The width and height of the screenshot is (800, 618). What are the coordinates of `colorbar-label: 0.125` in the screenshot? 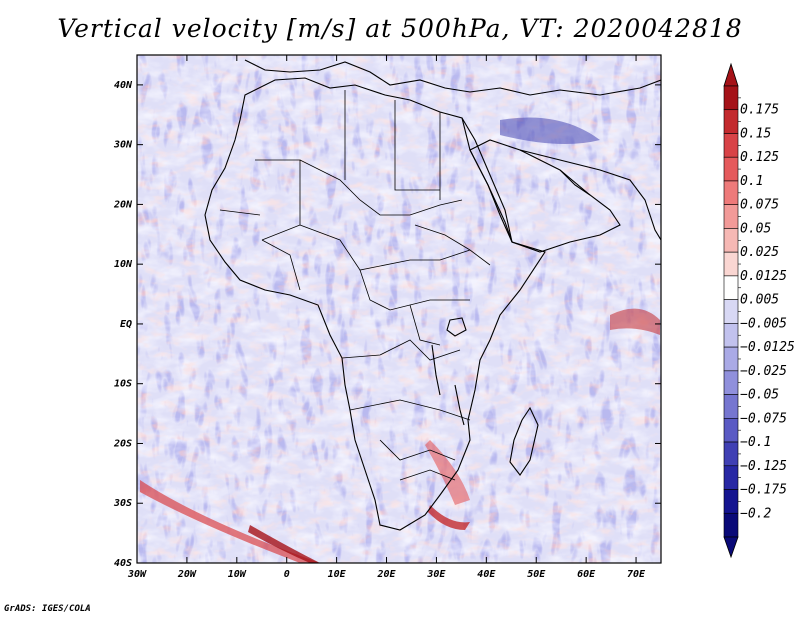 It's located at (759, 157).